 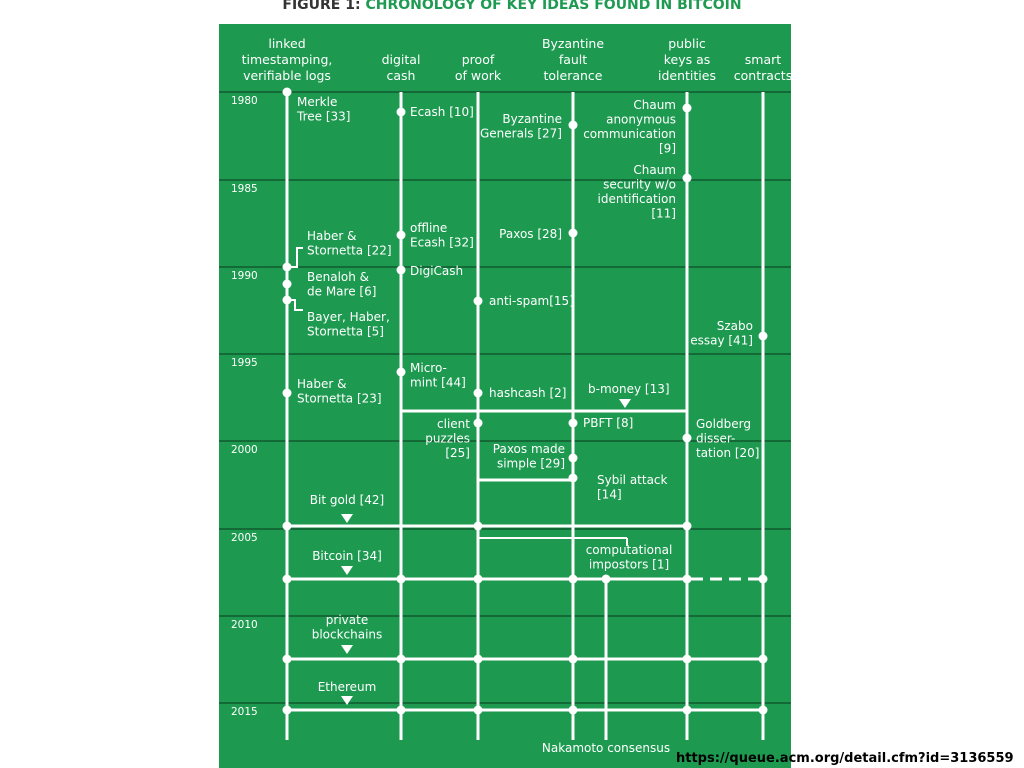 What do you see at coordinates (442, 112) in the screenshot?
I see `idea-ecash-line: Ecash [10]` at bounding box center [442, 112].